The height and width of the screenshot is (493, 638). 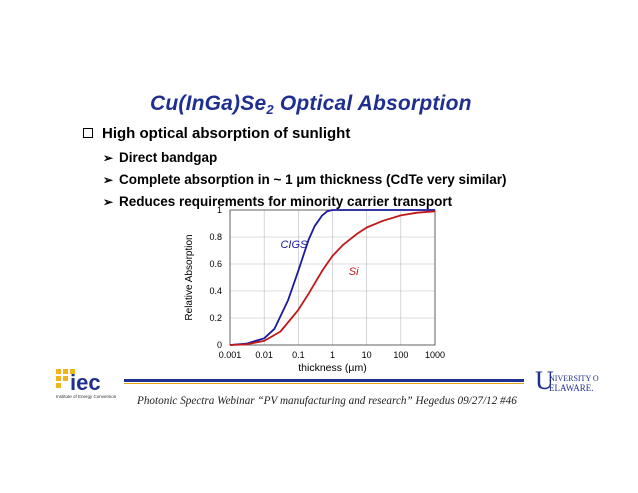 I want to click on x-axis-label: thickness (µm), so click(x=332, y=368).